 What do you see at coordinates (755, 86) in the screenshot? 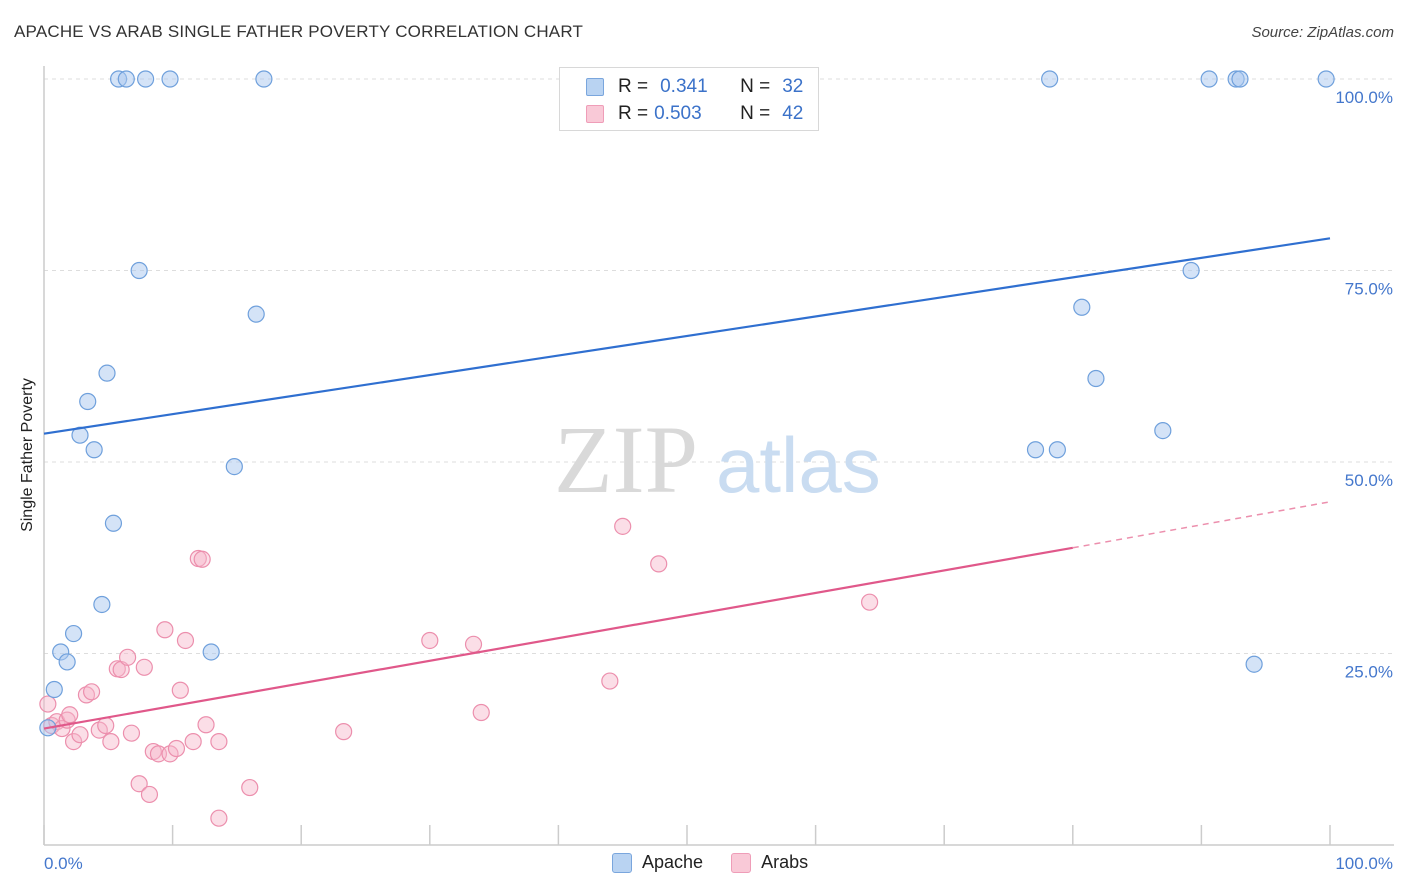
I see `apache-n-label: N =` at bounding box center [755, 86].